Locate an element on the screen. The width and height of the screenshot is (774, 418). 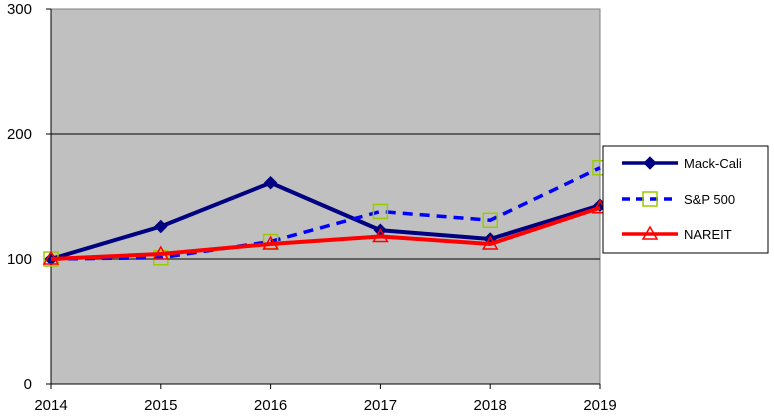
series-nareit is located at coordinates (325, 232).